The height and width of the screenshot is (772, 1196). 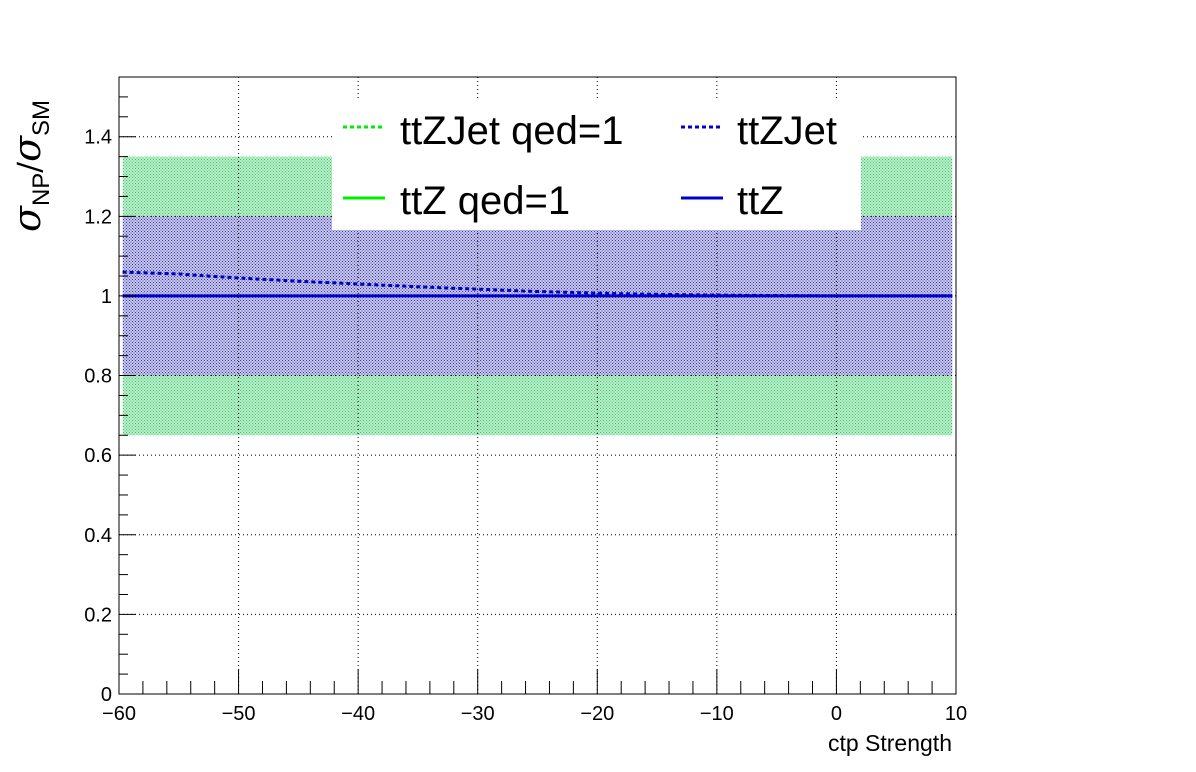 I want to click on legend-box, so click(x=596, y=165).